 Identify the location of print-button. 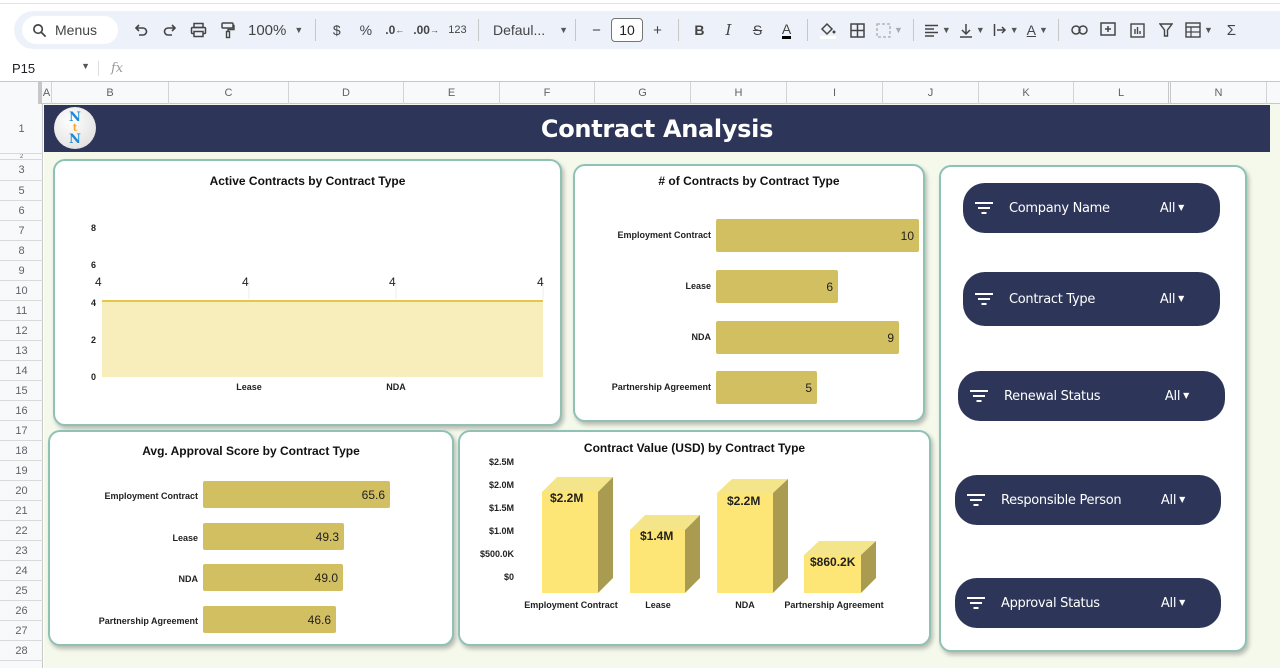
(198, 30).